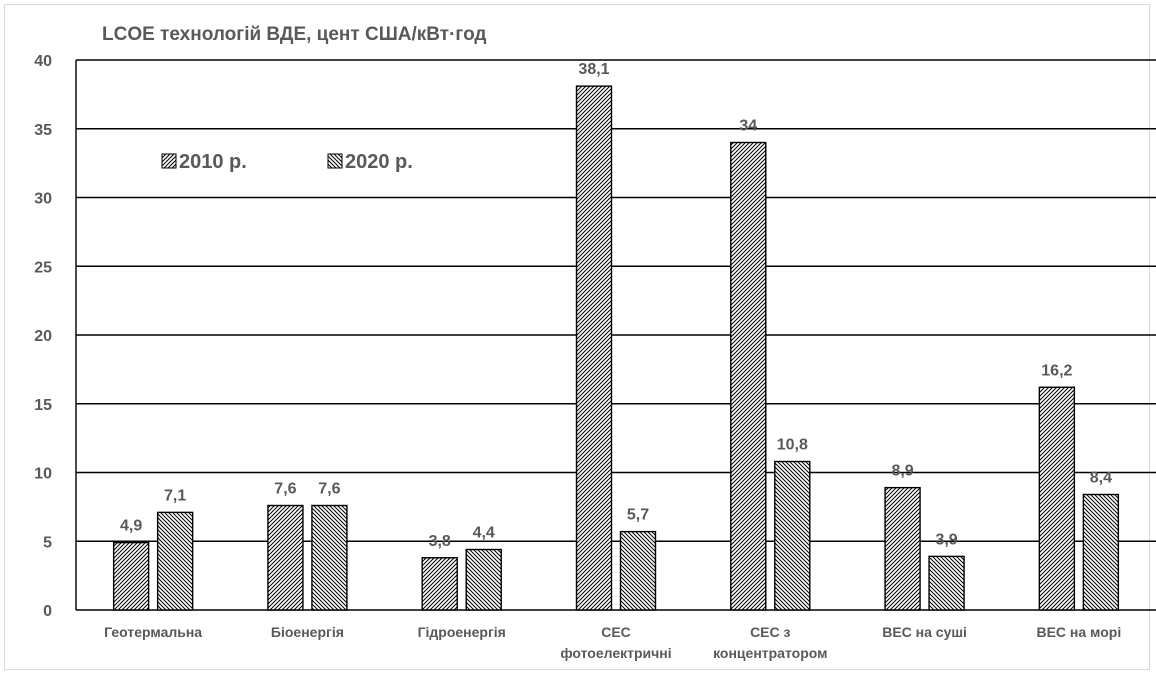 The image size is (1156, 676). I want to click on y-tick-label: 15, so click(43, 405).